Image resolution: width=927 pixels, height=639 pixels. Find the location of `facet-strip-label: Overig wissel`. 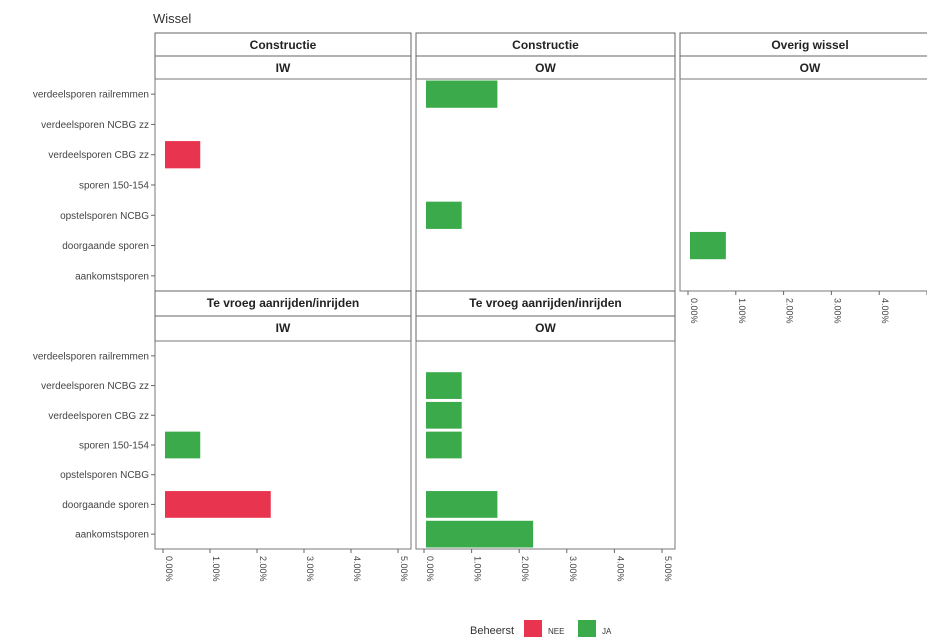

facet-strip-label: Overig wissel is located at coordinates (809, 45).